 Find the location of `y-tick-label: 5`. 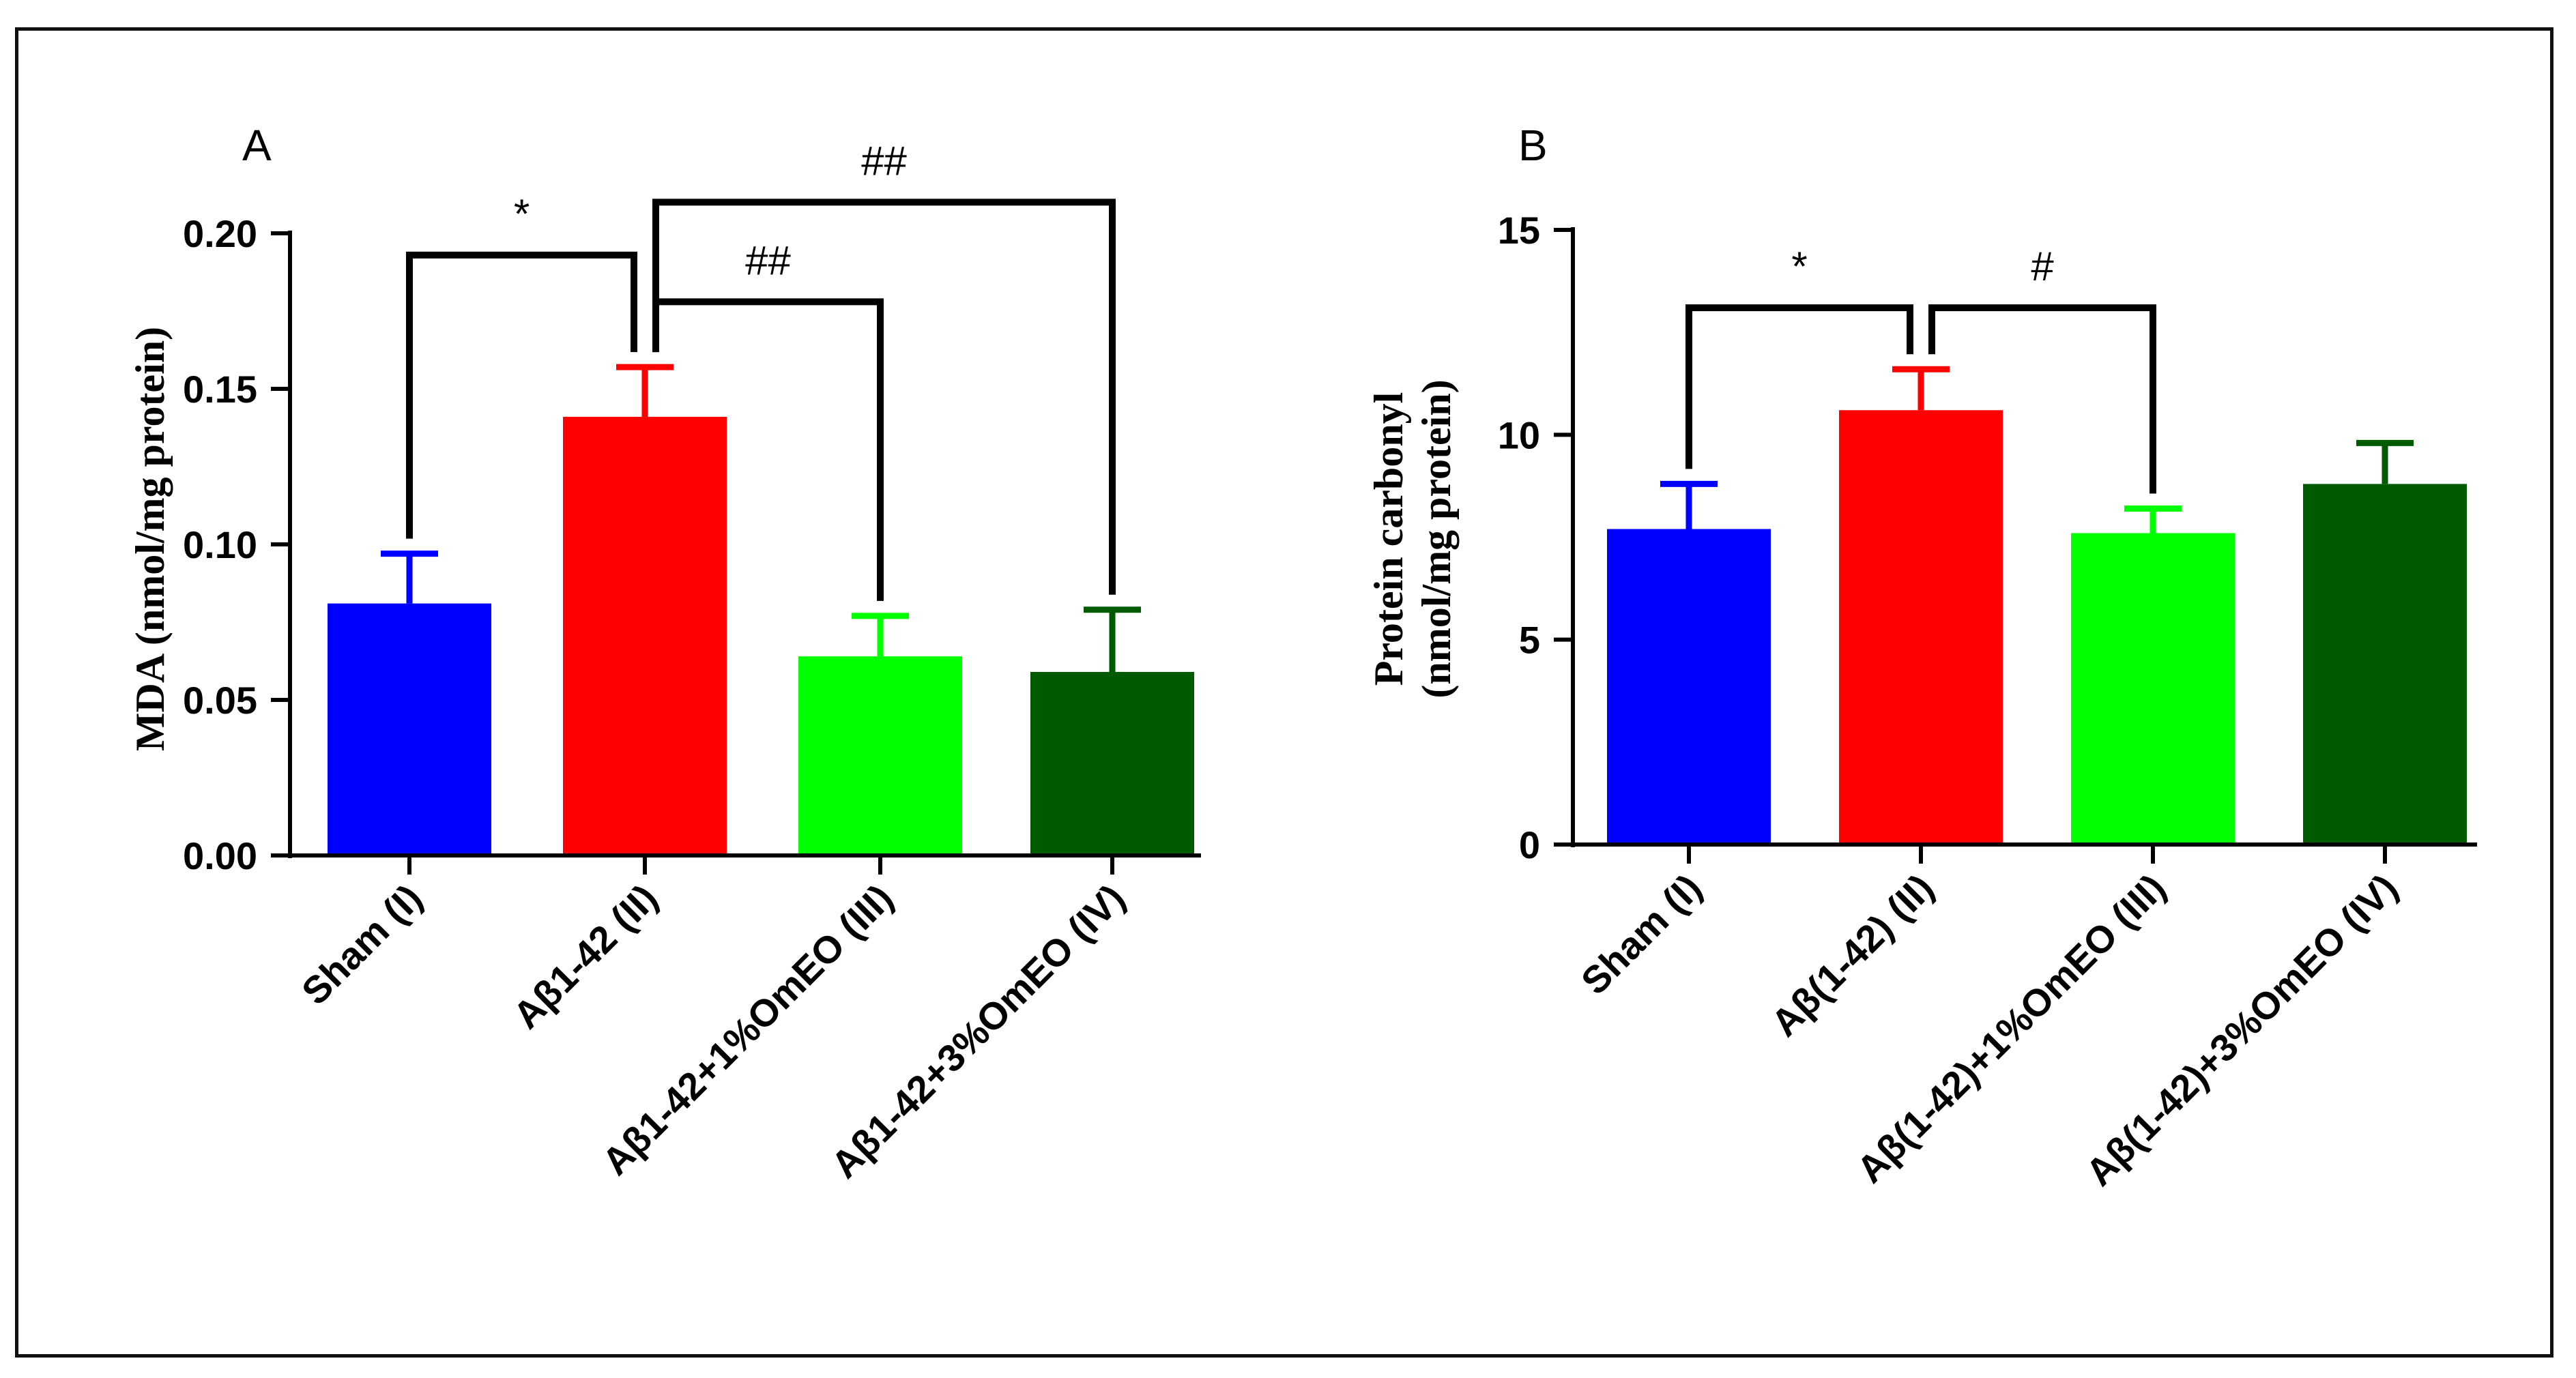

y-tick-label: 5 is located at coordinates (1529, 640).